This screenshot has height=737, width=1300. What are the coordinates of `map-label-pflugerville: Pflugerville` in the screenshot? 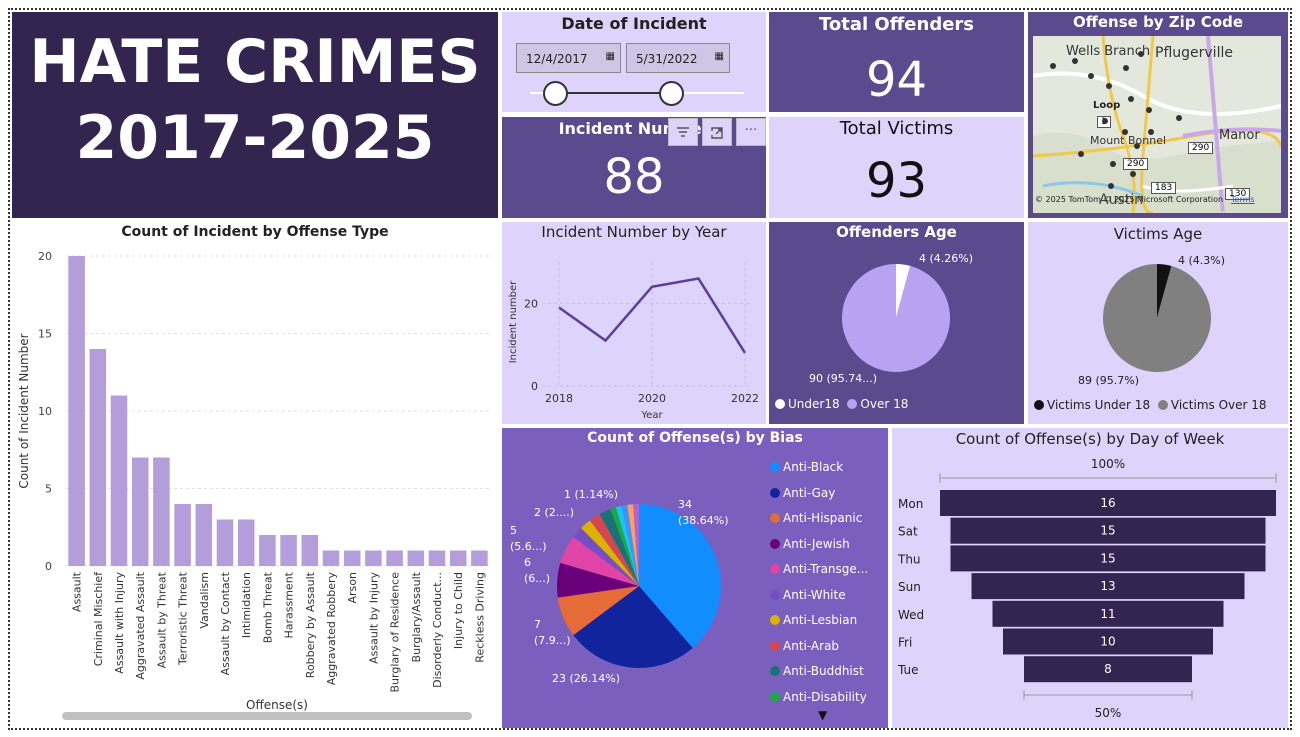 It's located at (1194, 53).